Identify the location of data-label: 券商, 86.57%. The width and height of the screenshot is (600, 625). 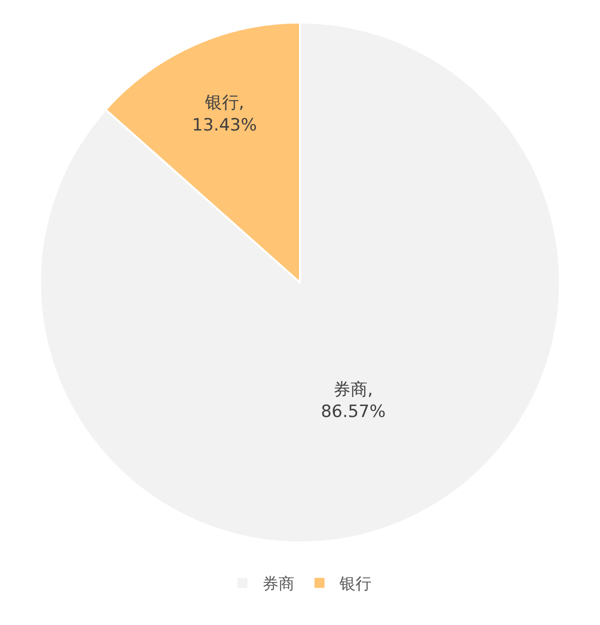
(353, 401).